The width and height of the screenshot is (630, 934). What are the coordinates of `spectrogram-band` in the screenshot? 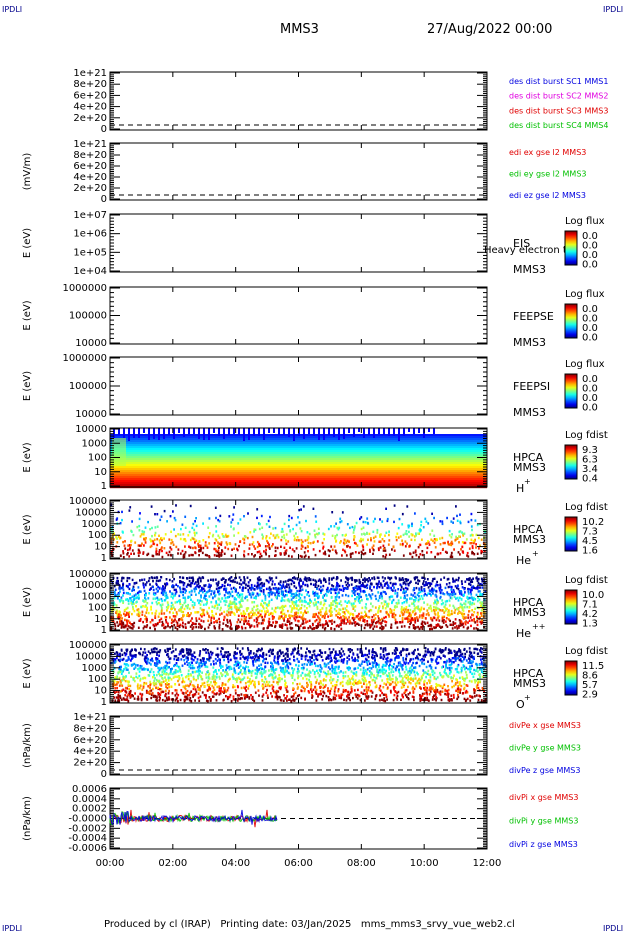 It's located at (298, 437).